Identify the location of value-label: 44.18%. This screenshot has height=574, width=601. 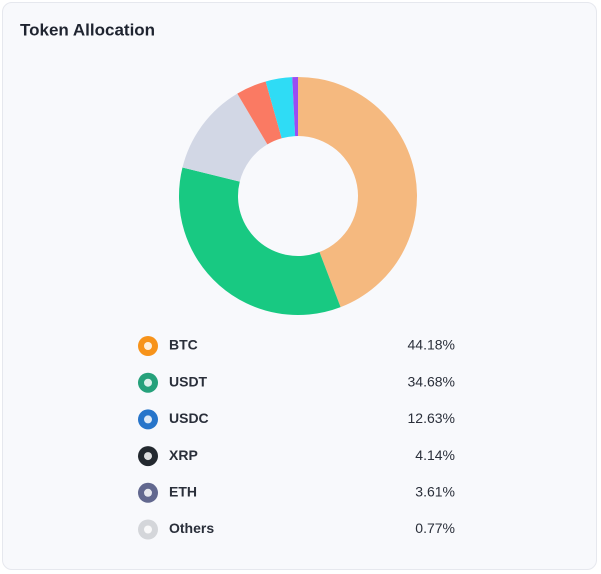
(431, 345).